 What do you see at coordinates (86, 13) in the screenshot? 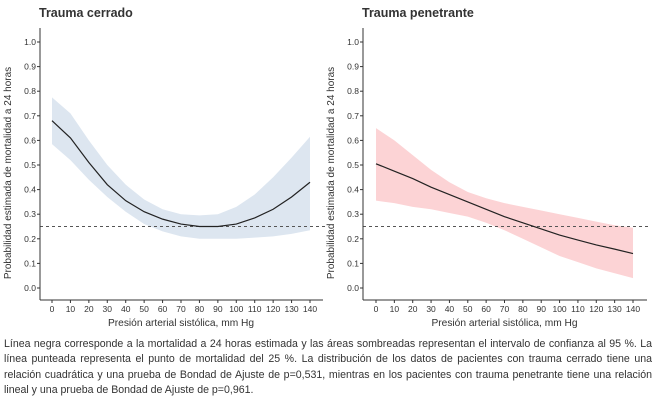
I see `chart-title: Trauma cerrado` at bounding box center [86, 13].